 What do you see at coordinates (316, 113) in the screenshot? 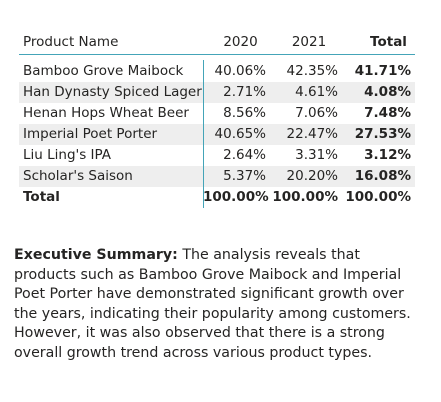
I see `row-value-2021: 7.06%` at bounding box center [316, 113].